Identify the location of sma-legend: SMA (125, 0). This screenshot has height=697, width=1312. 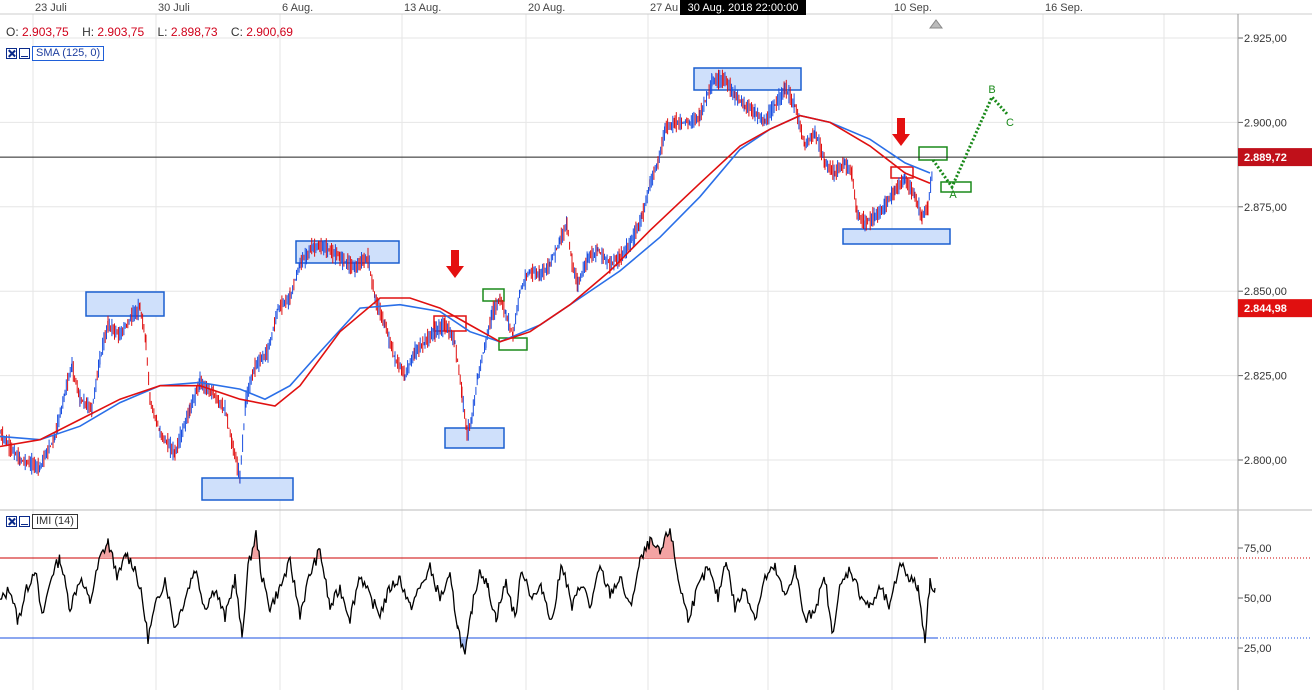
(55, 53).